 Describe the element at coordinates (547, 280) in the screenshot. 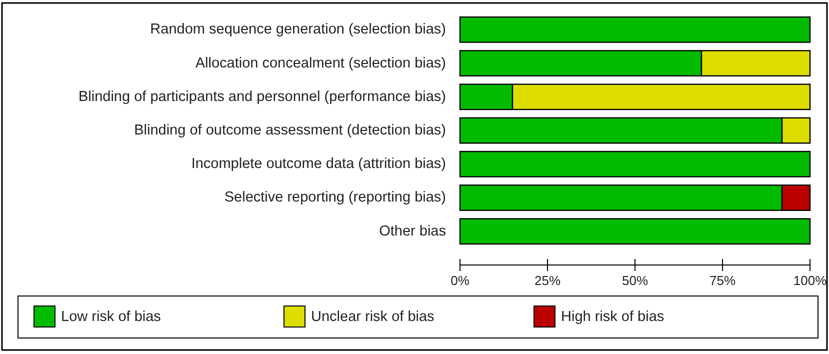

I see `x-tick-label: 25%` at that location.